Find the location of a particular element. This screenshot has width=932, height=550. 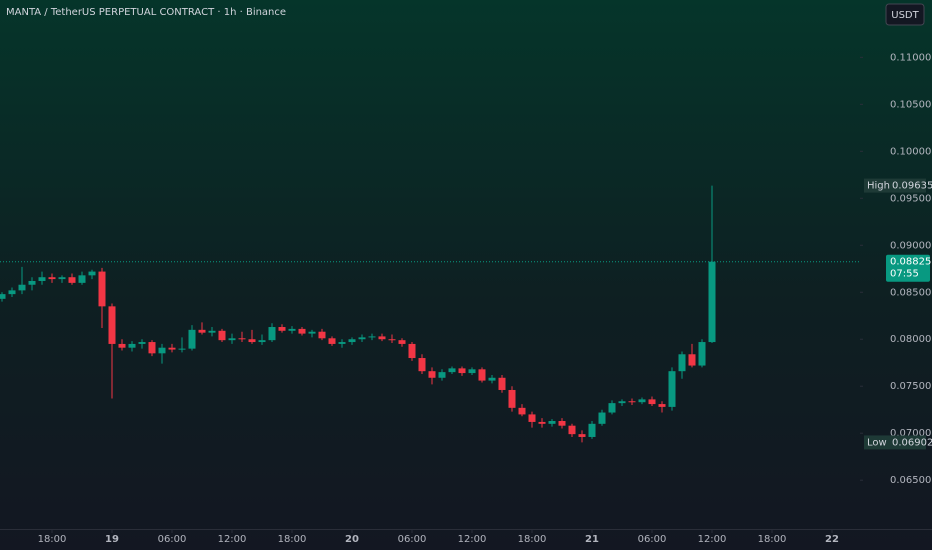

countdown-label: 07:55 is located at coordinates (904, 274).